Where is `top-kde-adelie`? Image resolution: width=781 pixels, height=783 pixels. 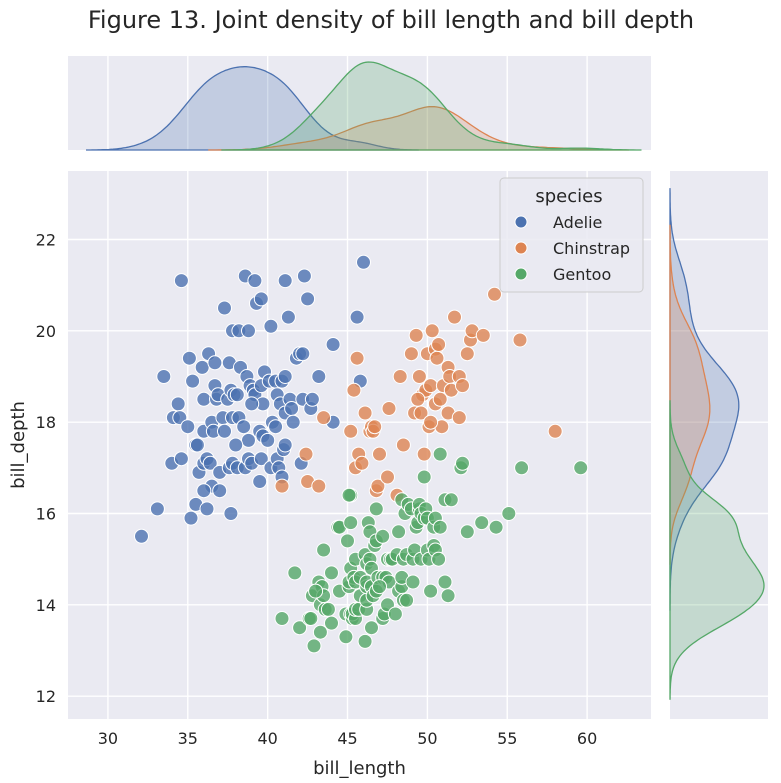
top-kde-adelie is located at coordinates (252, 108).